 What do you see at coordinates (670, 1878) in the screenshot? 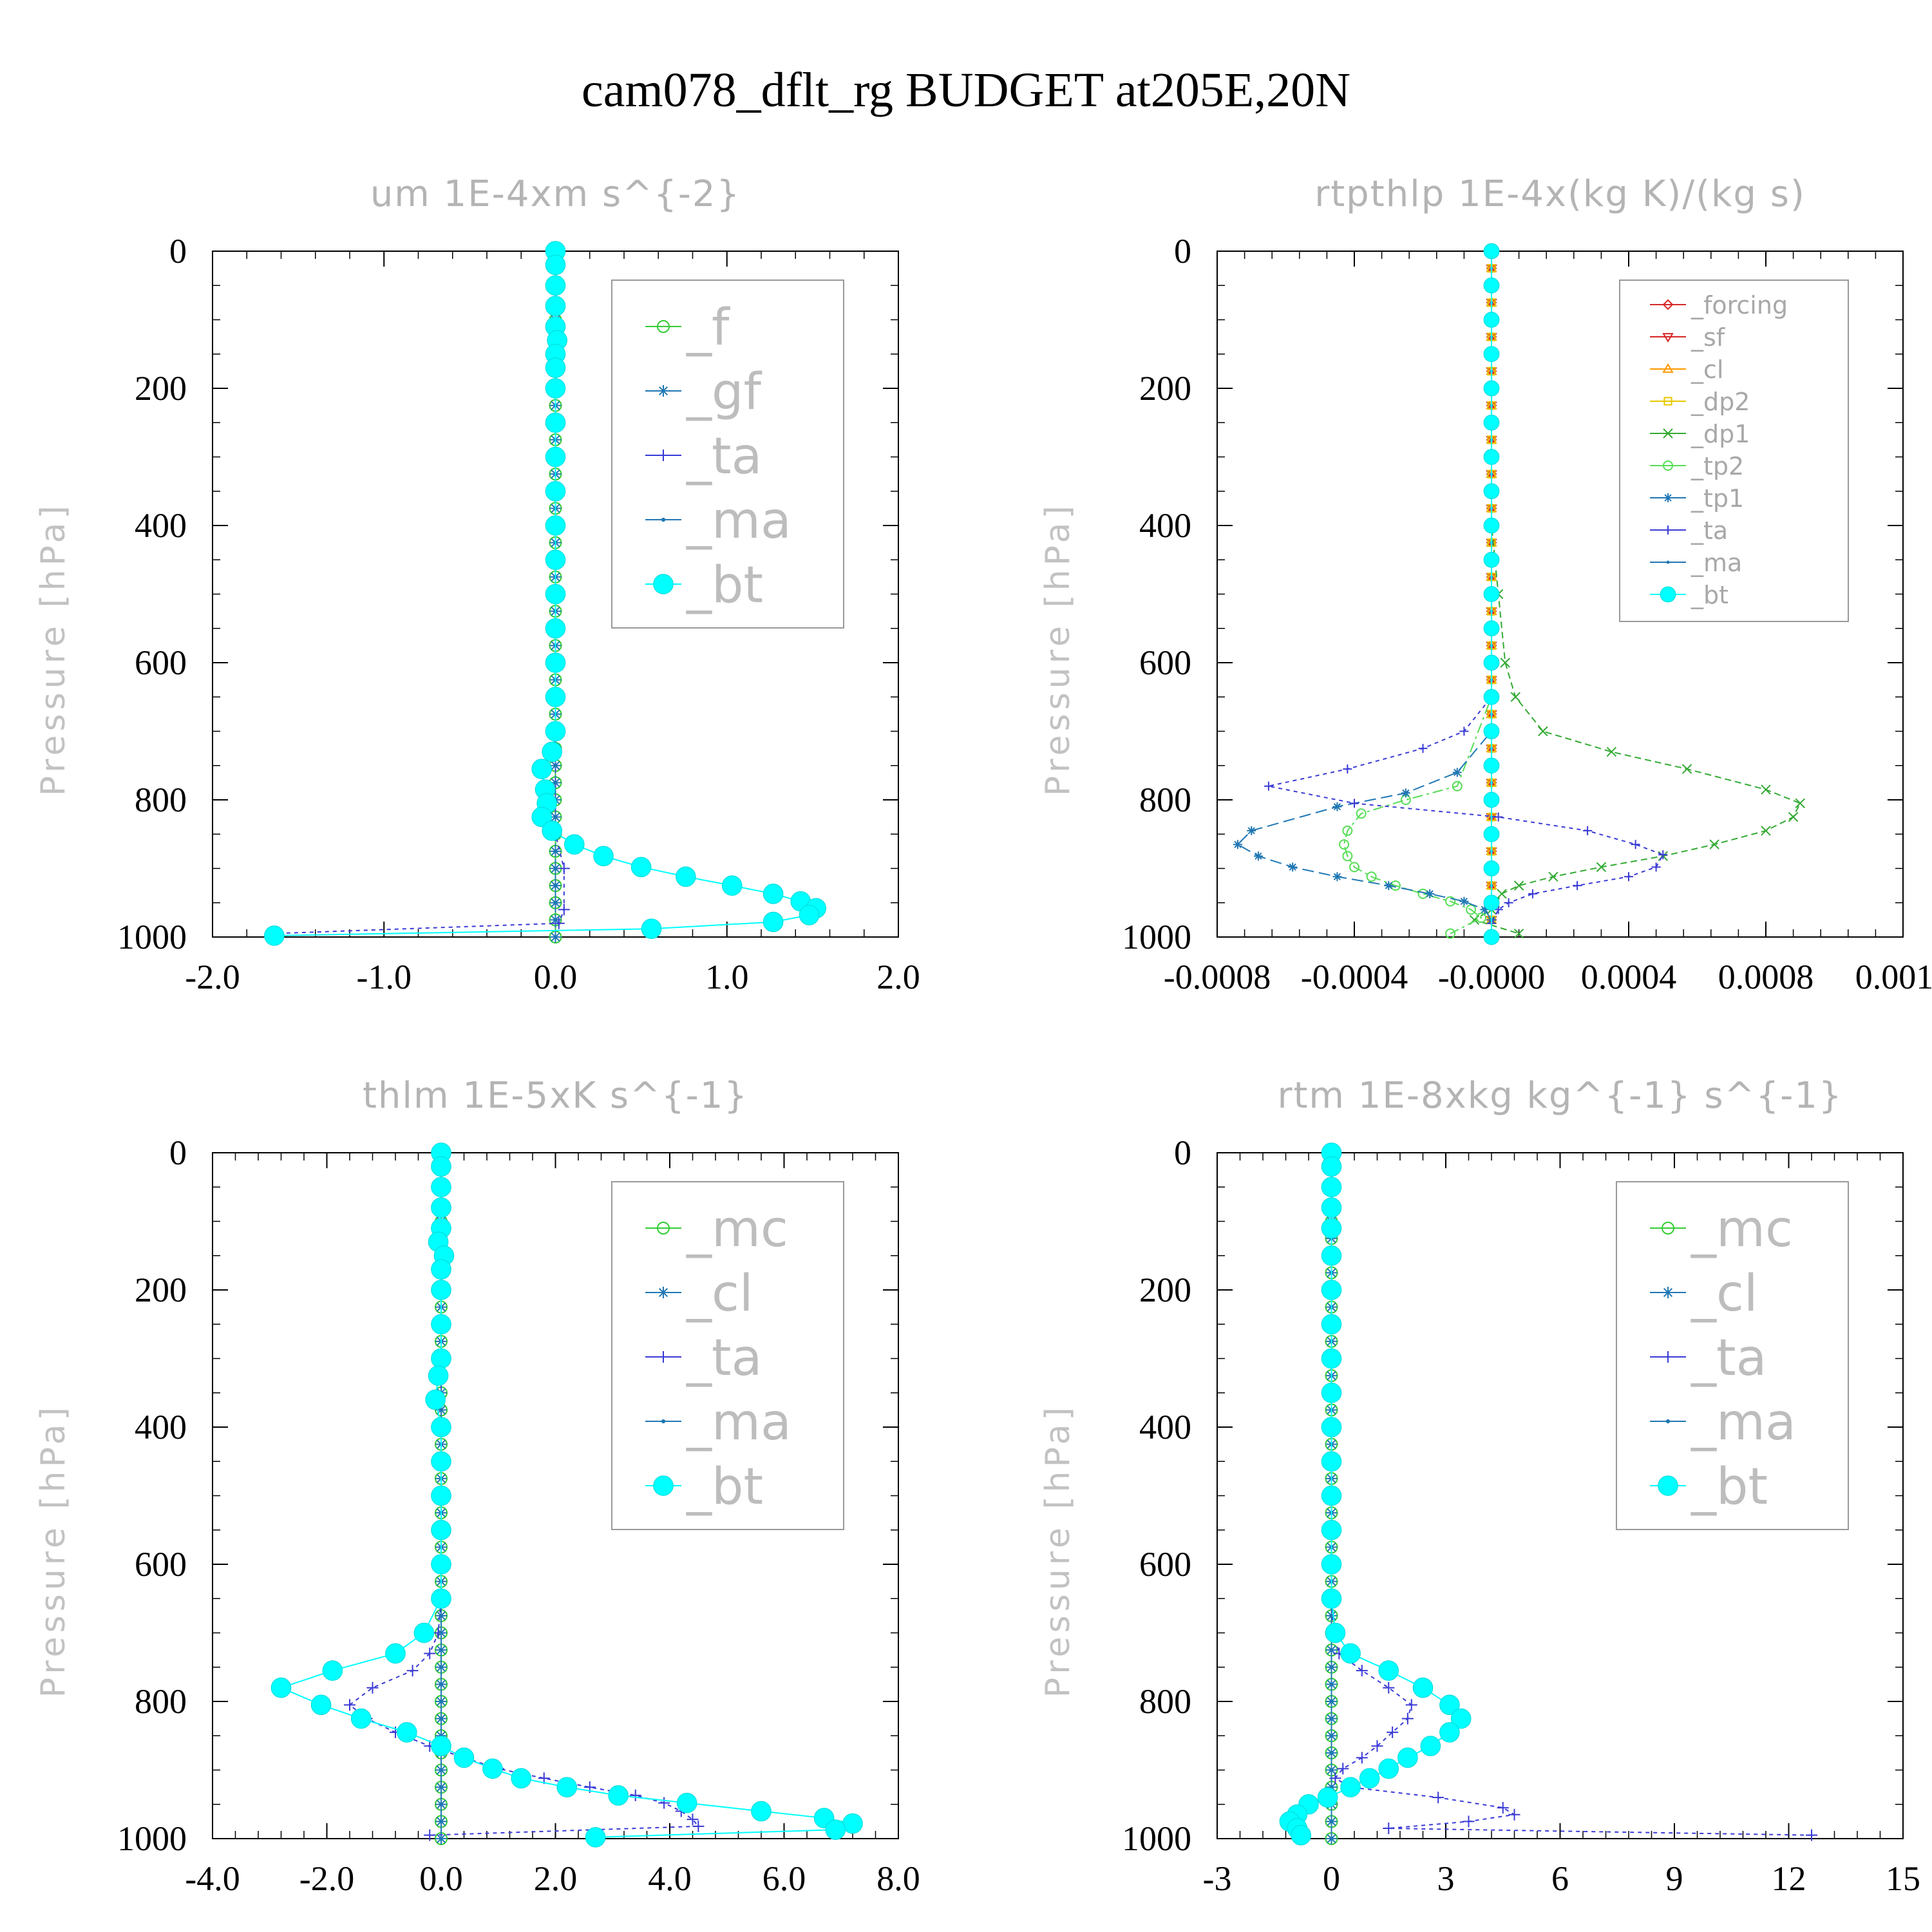
I see `x-tick-label: 4.0` at bounding box center [670, 1878].